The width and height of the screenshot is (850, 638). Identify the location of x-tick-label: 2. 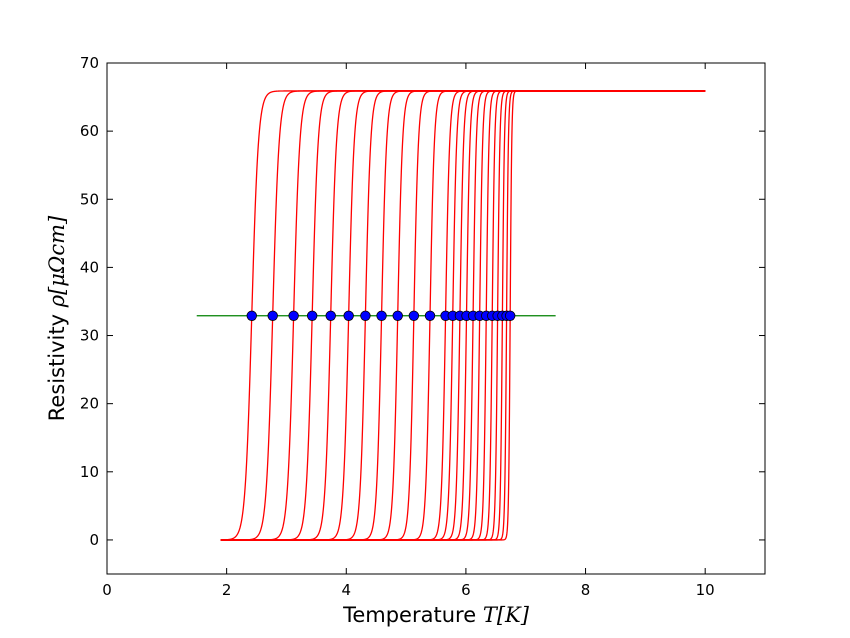
(227, 590).